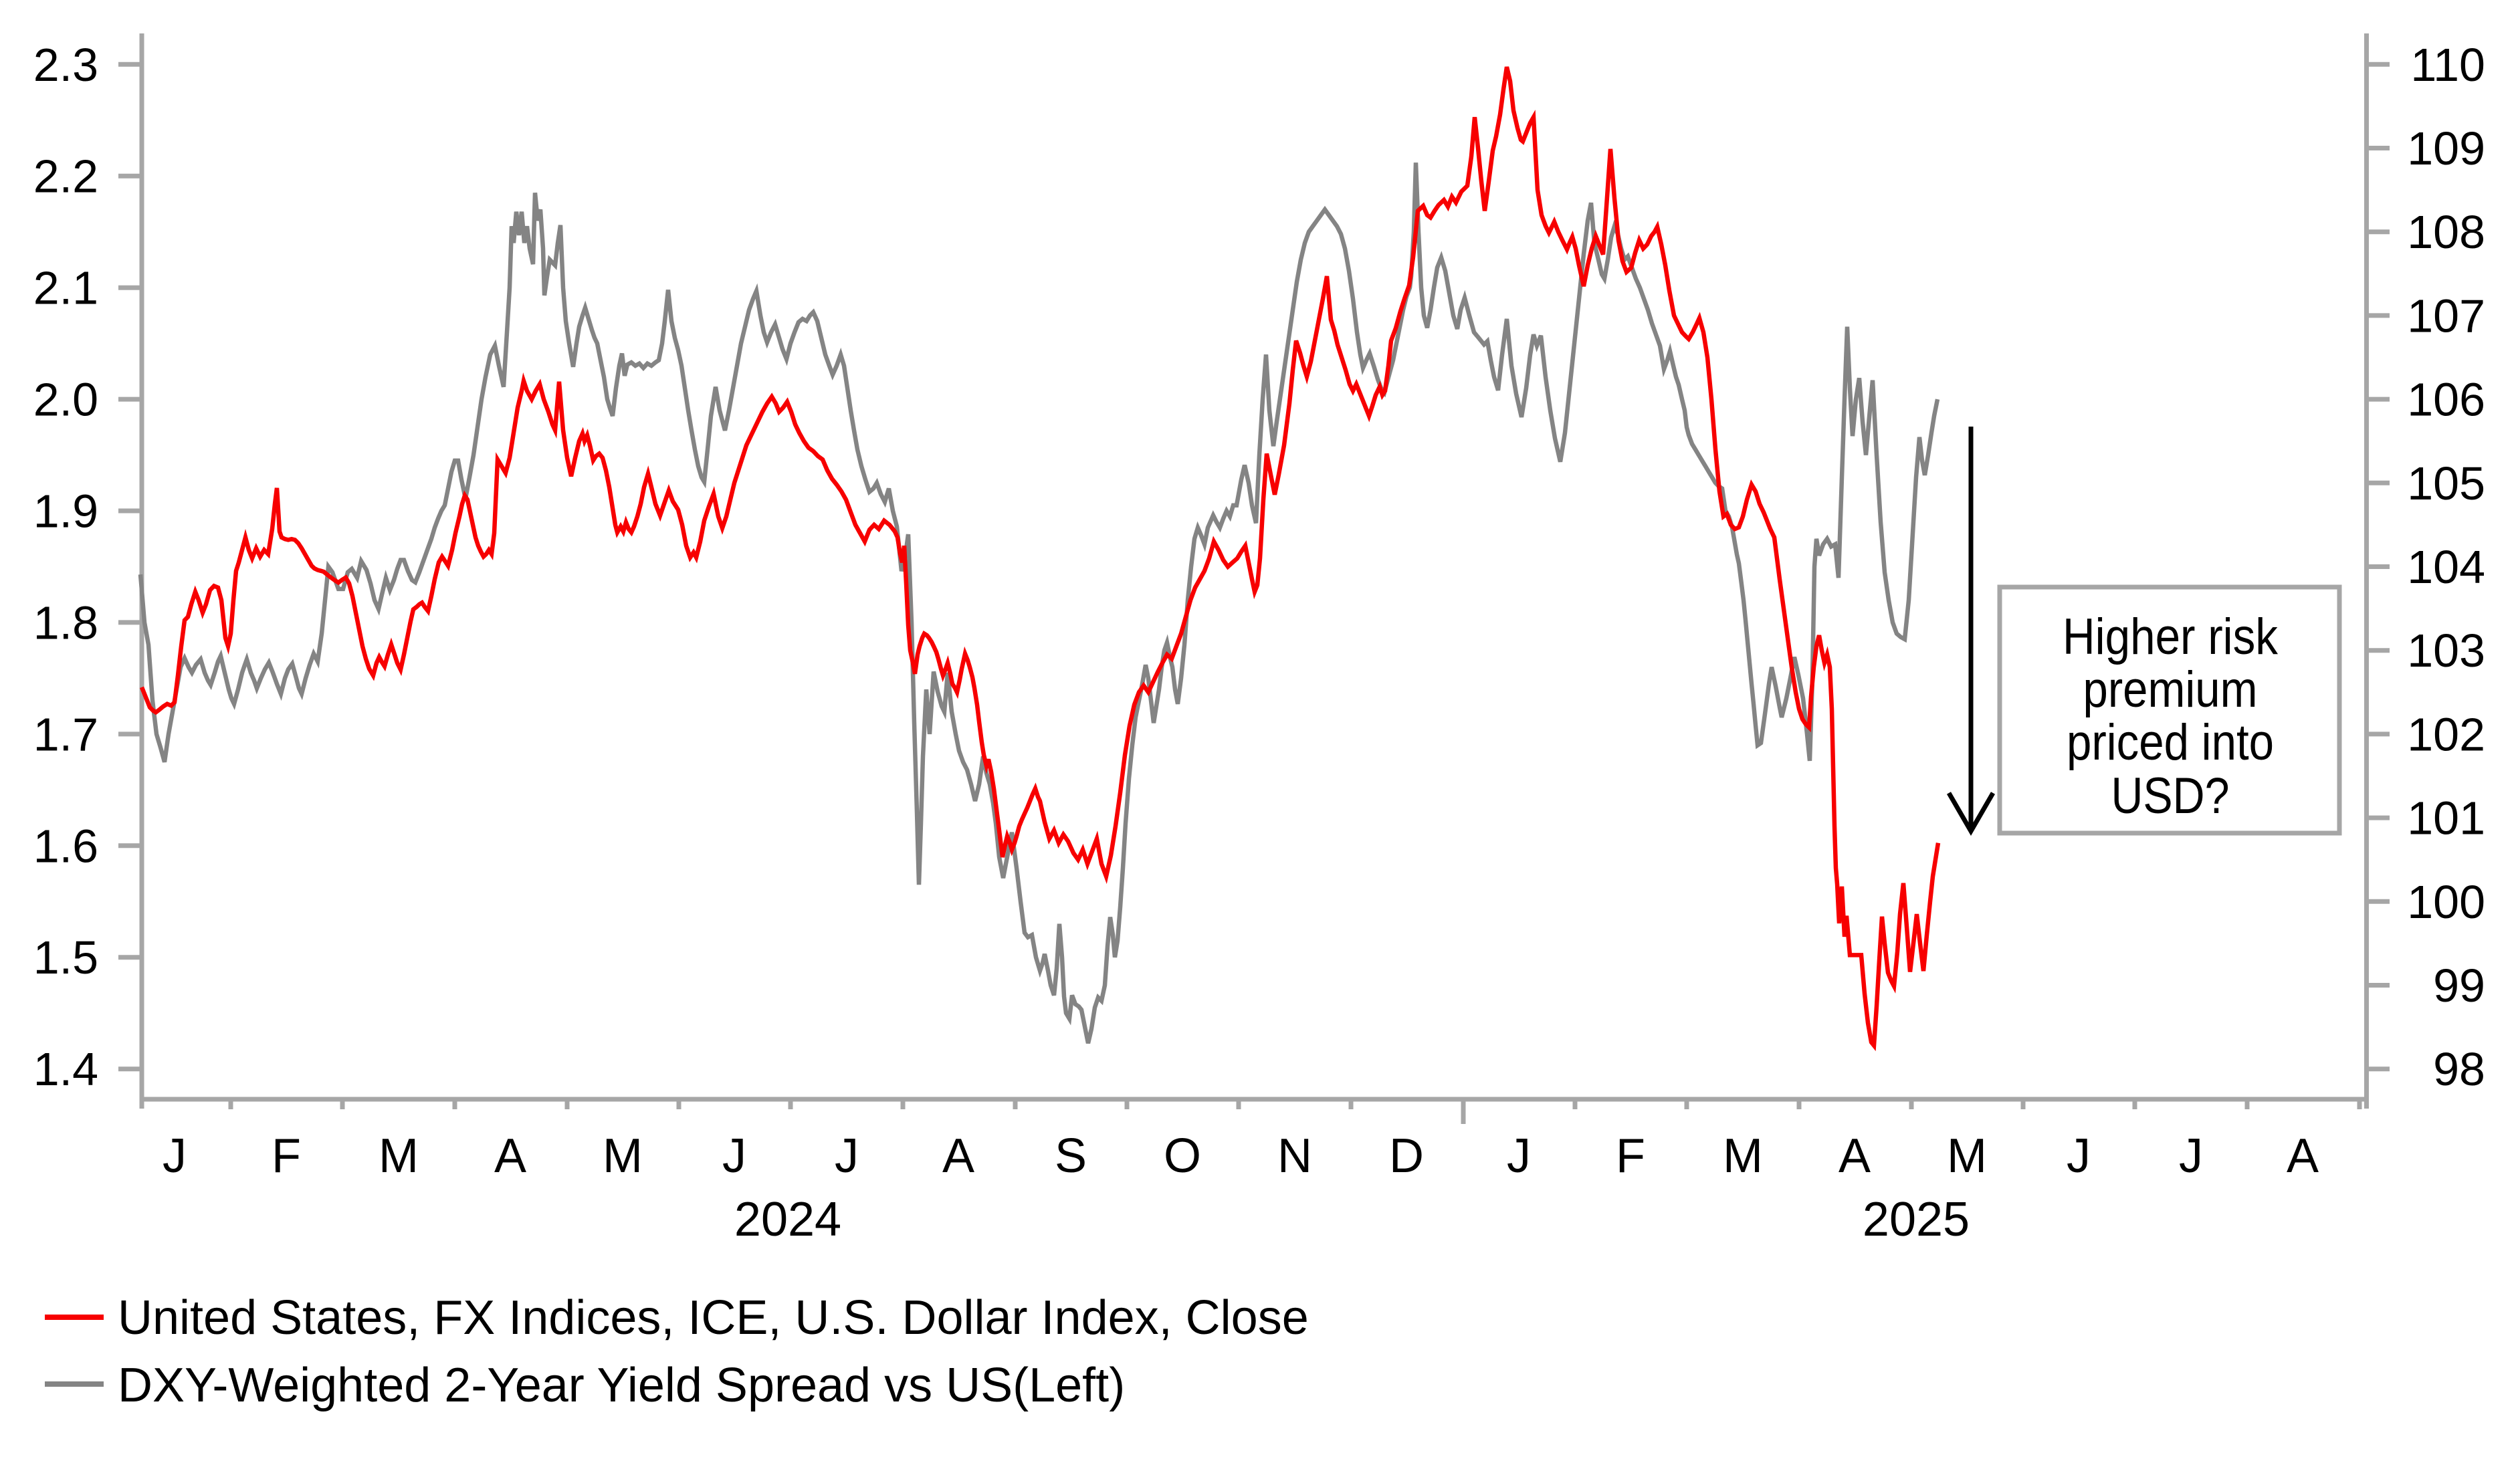 This screenshot has width=2520, height=1471. What do you see at coordinates (2446, 818) in the screenshot?
I see `svg-text: 101` at bounding box center [2446, 818].